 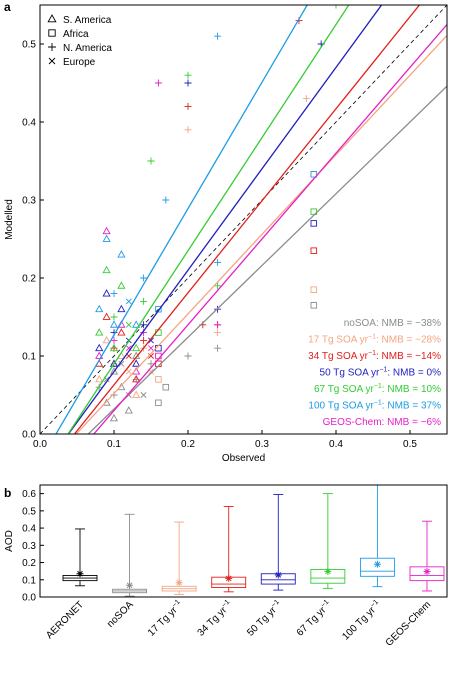 What do you see at coordinates (40, 444) in the screenshot?
I see `x-tick-label: 0.0` at bounding box center [40, 444].